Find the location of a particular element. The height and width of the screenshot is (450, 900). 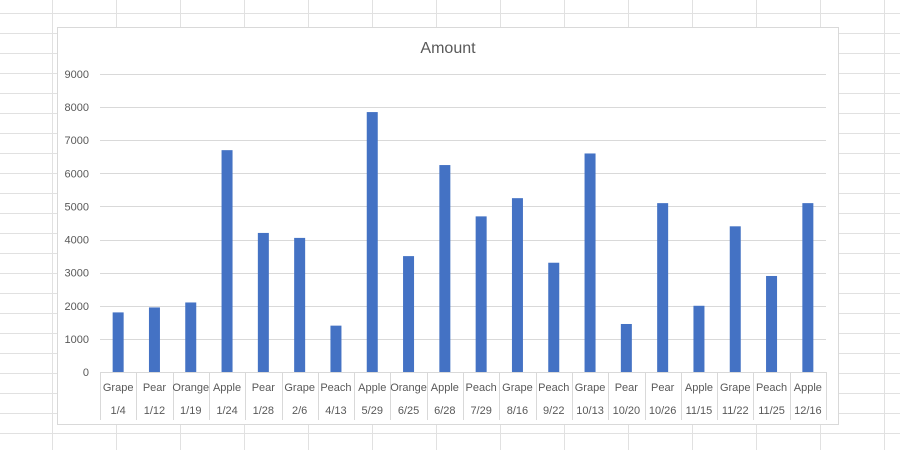

x-category-date-label: 11/25 is located at coordinates (771, 411).